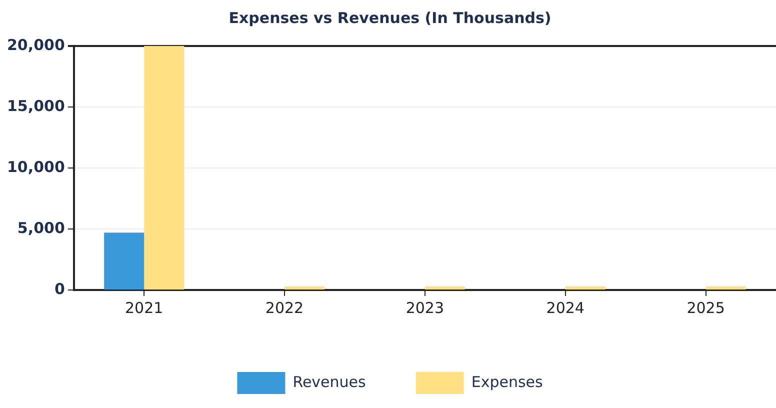  Describe the element at coordinates (425, 307) in the screenshot. I see `x-tick-label: 2023` at that location.